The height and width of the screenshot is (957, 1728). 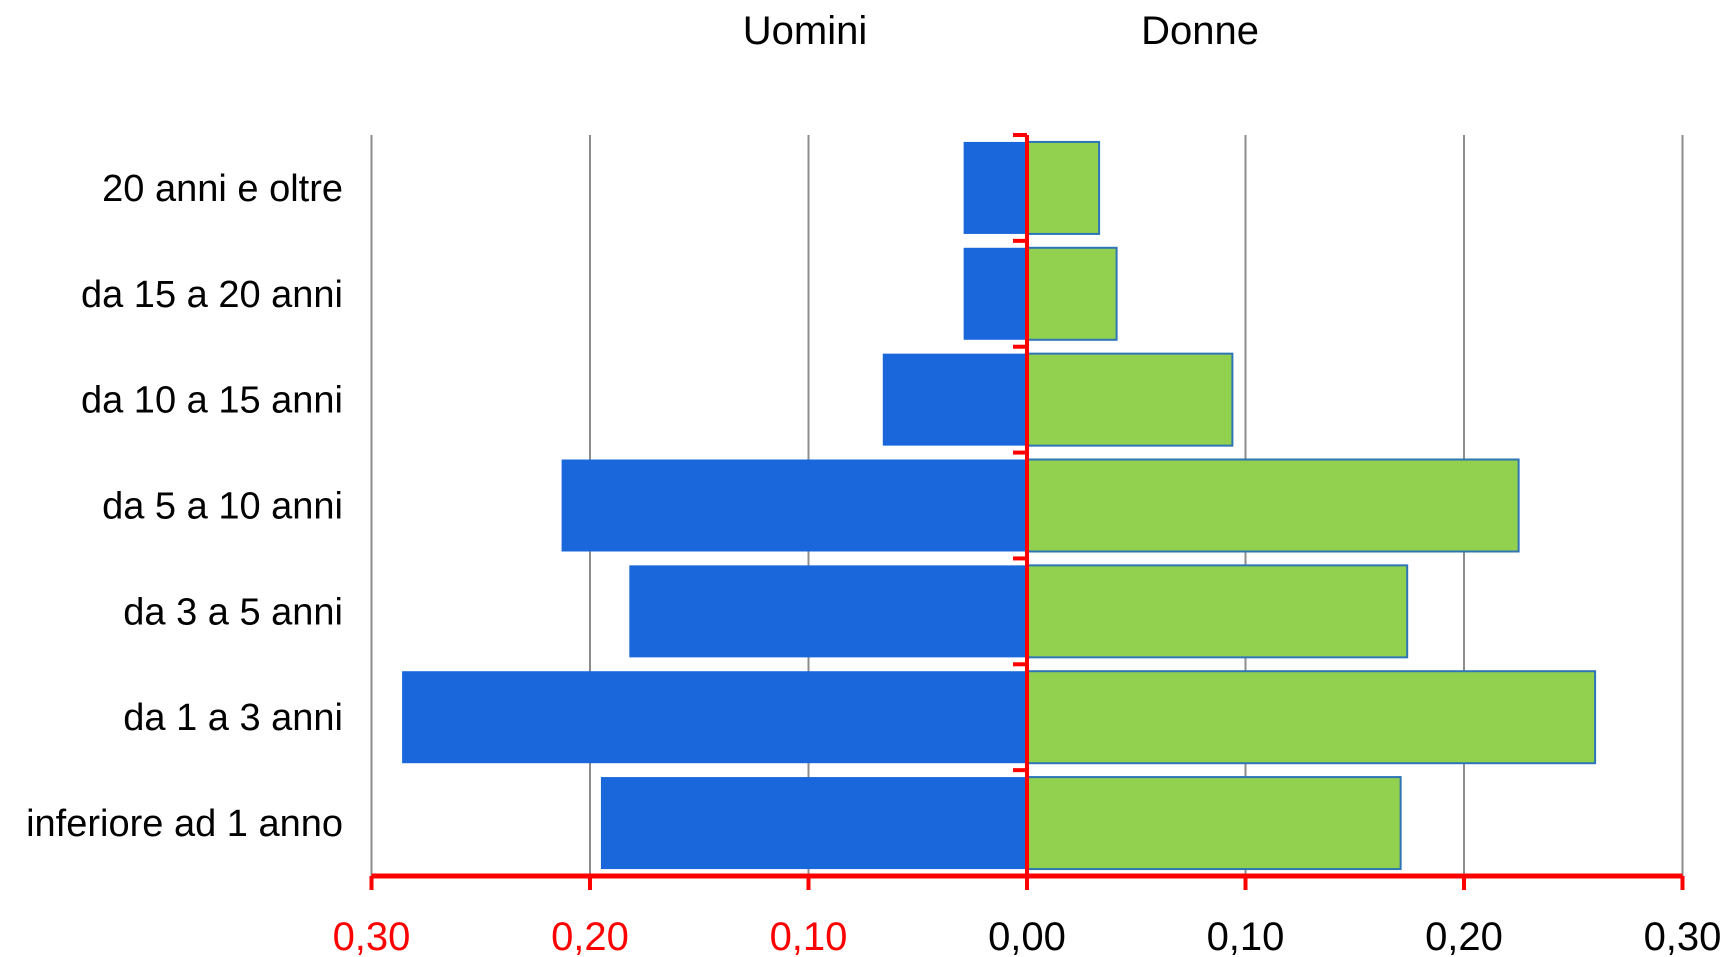 I want to click on category-label: 20 anni e oltre, so click(x=222, y=189).